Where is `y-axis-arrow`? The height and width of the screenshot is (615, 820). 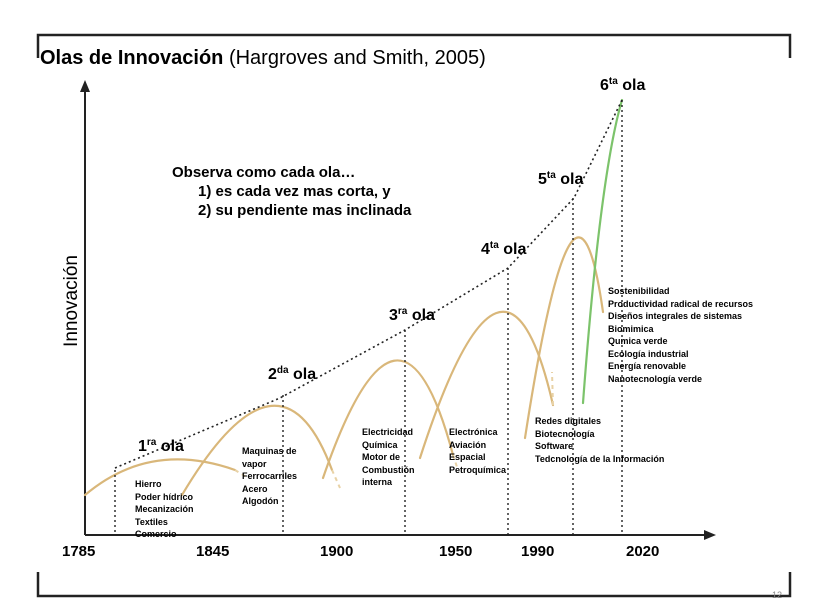
y-axis-arrow is located at coordinates (85, 86).